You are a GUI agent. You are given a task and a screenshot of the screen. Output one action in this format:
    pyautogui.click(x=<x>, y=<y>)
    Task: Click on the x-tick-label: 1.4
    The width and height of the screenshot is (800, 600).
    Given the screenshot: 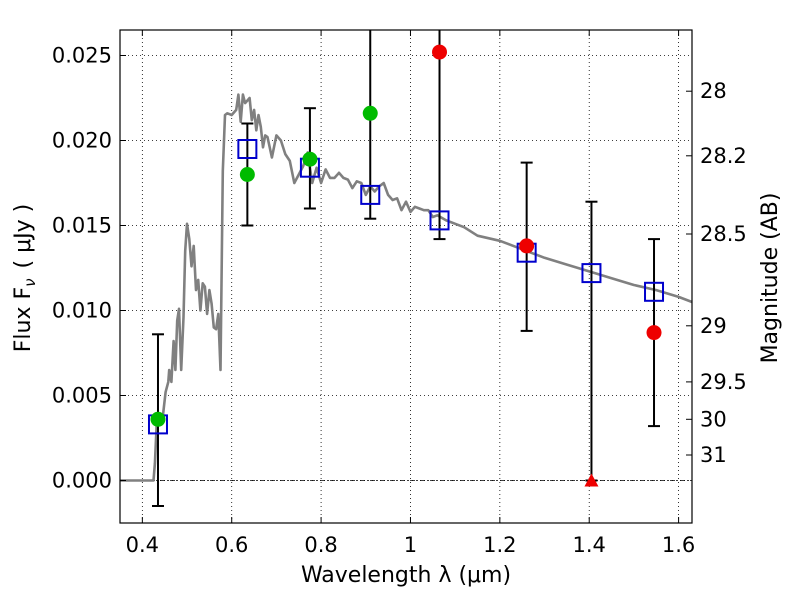 What is the action you would take?
    pyautogui.click(x=589, y=545)
    